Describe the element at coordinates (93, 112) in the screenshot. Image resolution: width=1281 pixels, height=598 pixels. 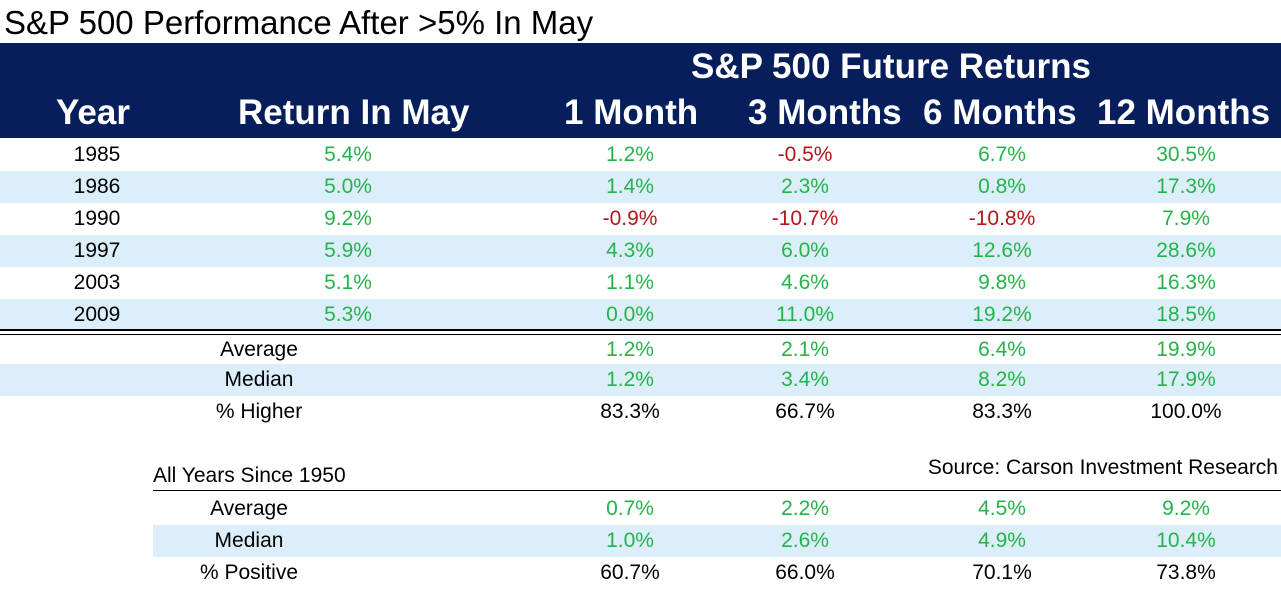
I see `col-header-year: Year` at that location.